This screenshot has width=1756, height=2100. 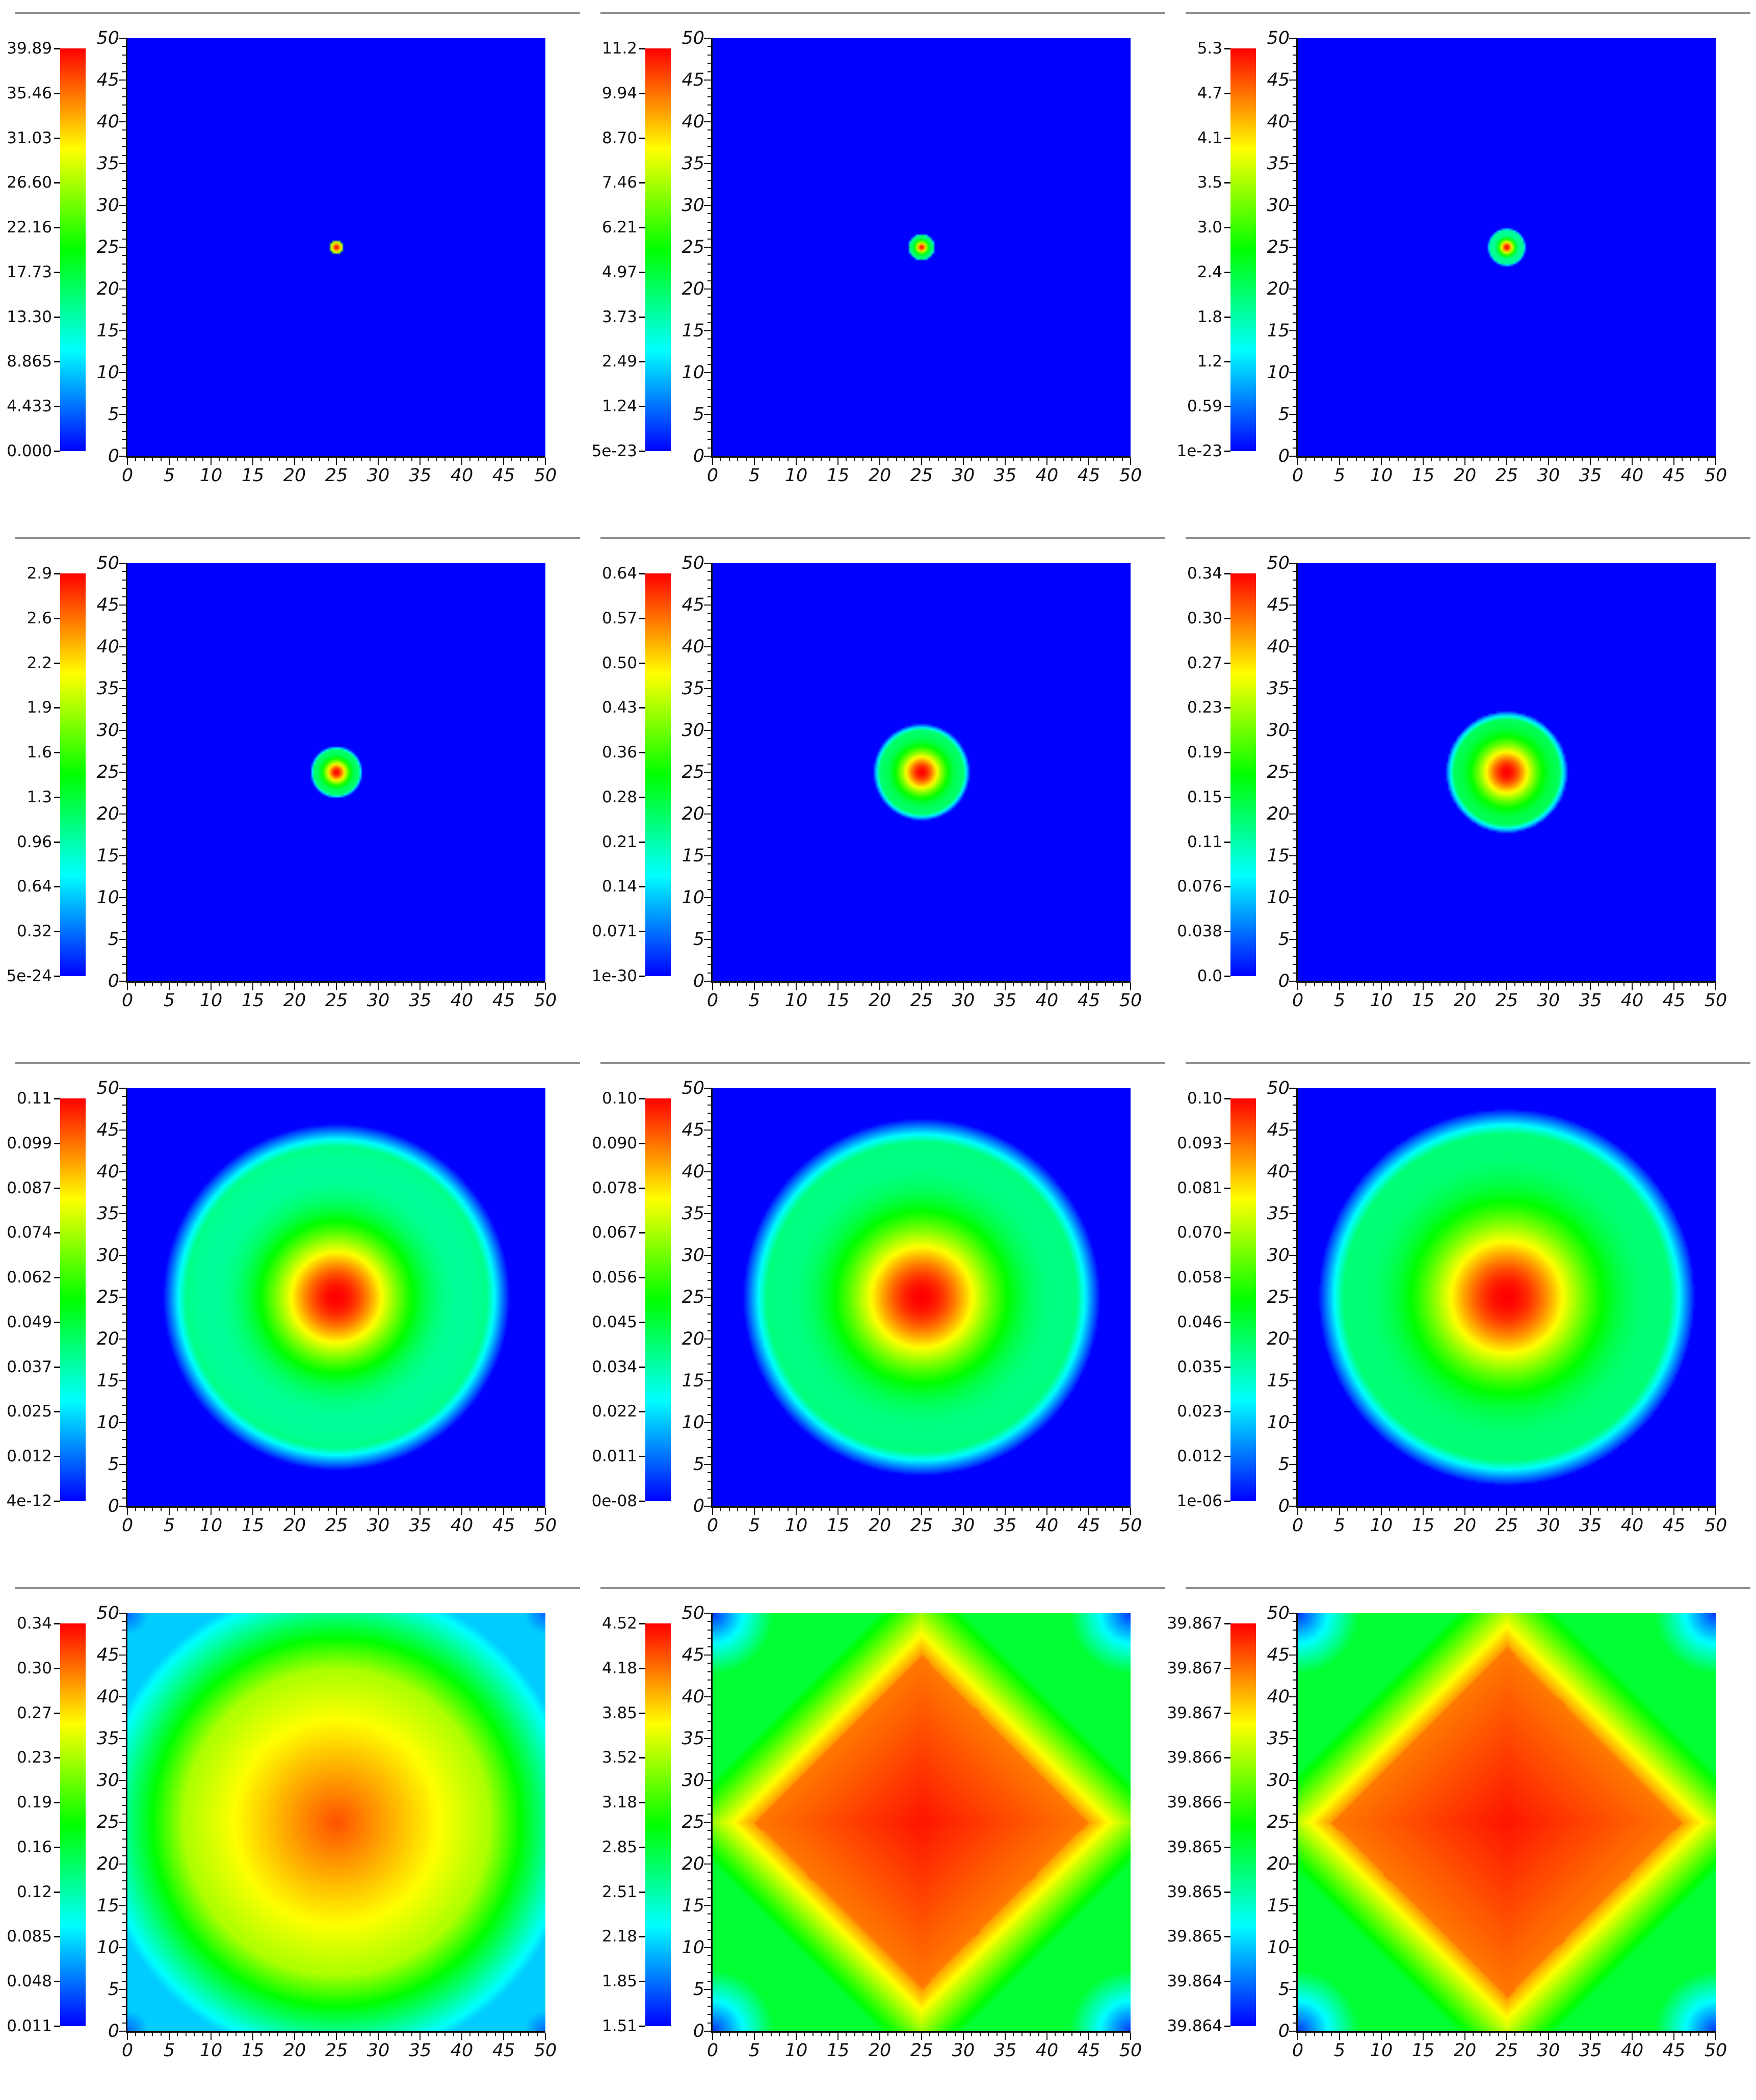 I want to click on heatmap-canvas, so click(x=1507, y=772).